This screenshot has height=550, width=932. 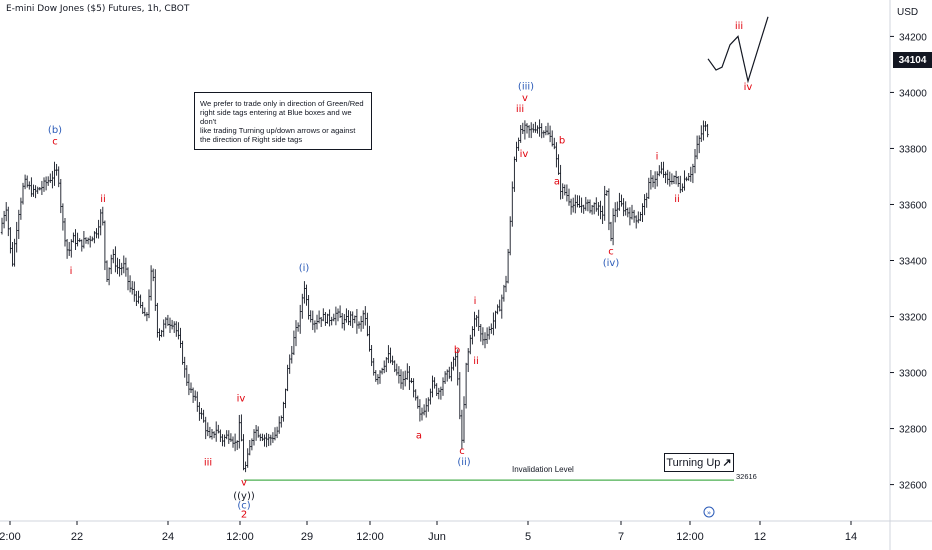 What do you see at coordinates (244, 515) in the screenshot?
I see `wave-label: 2` at bounding box center [244, 515].